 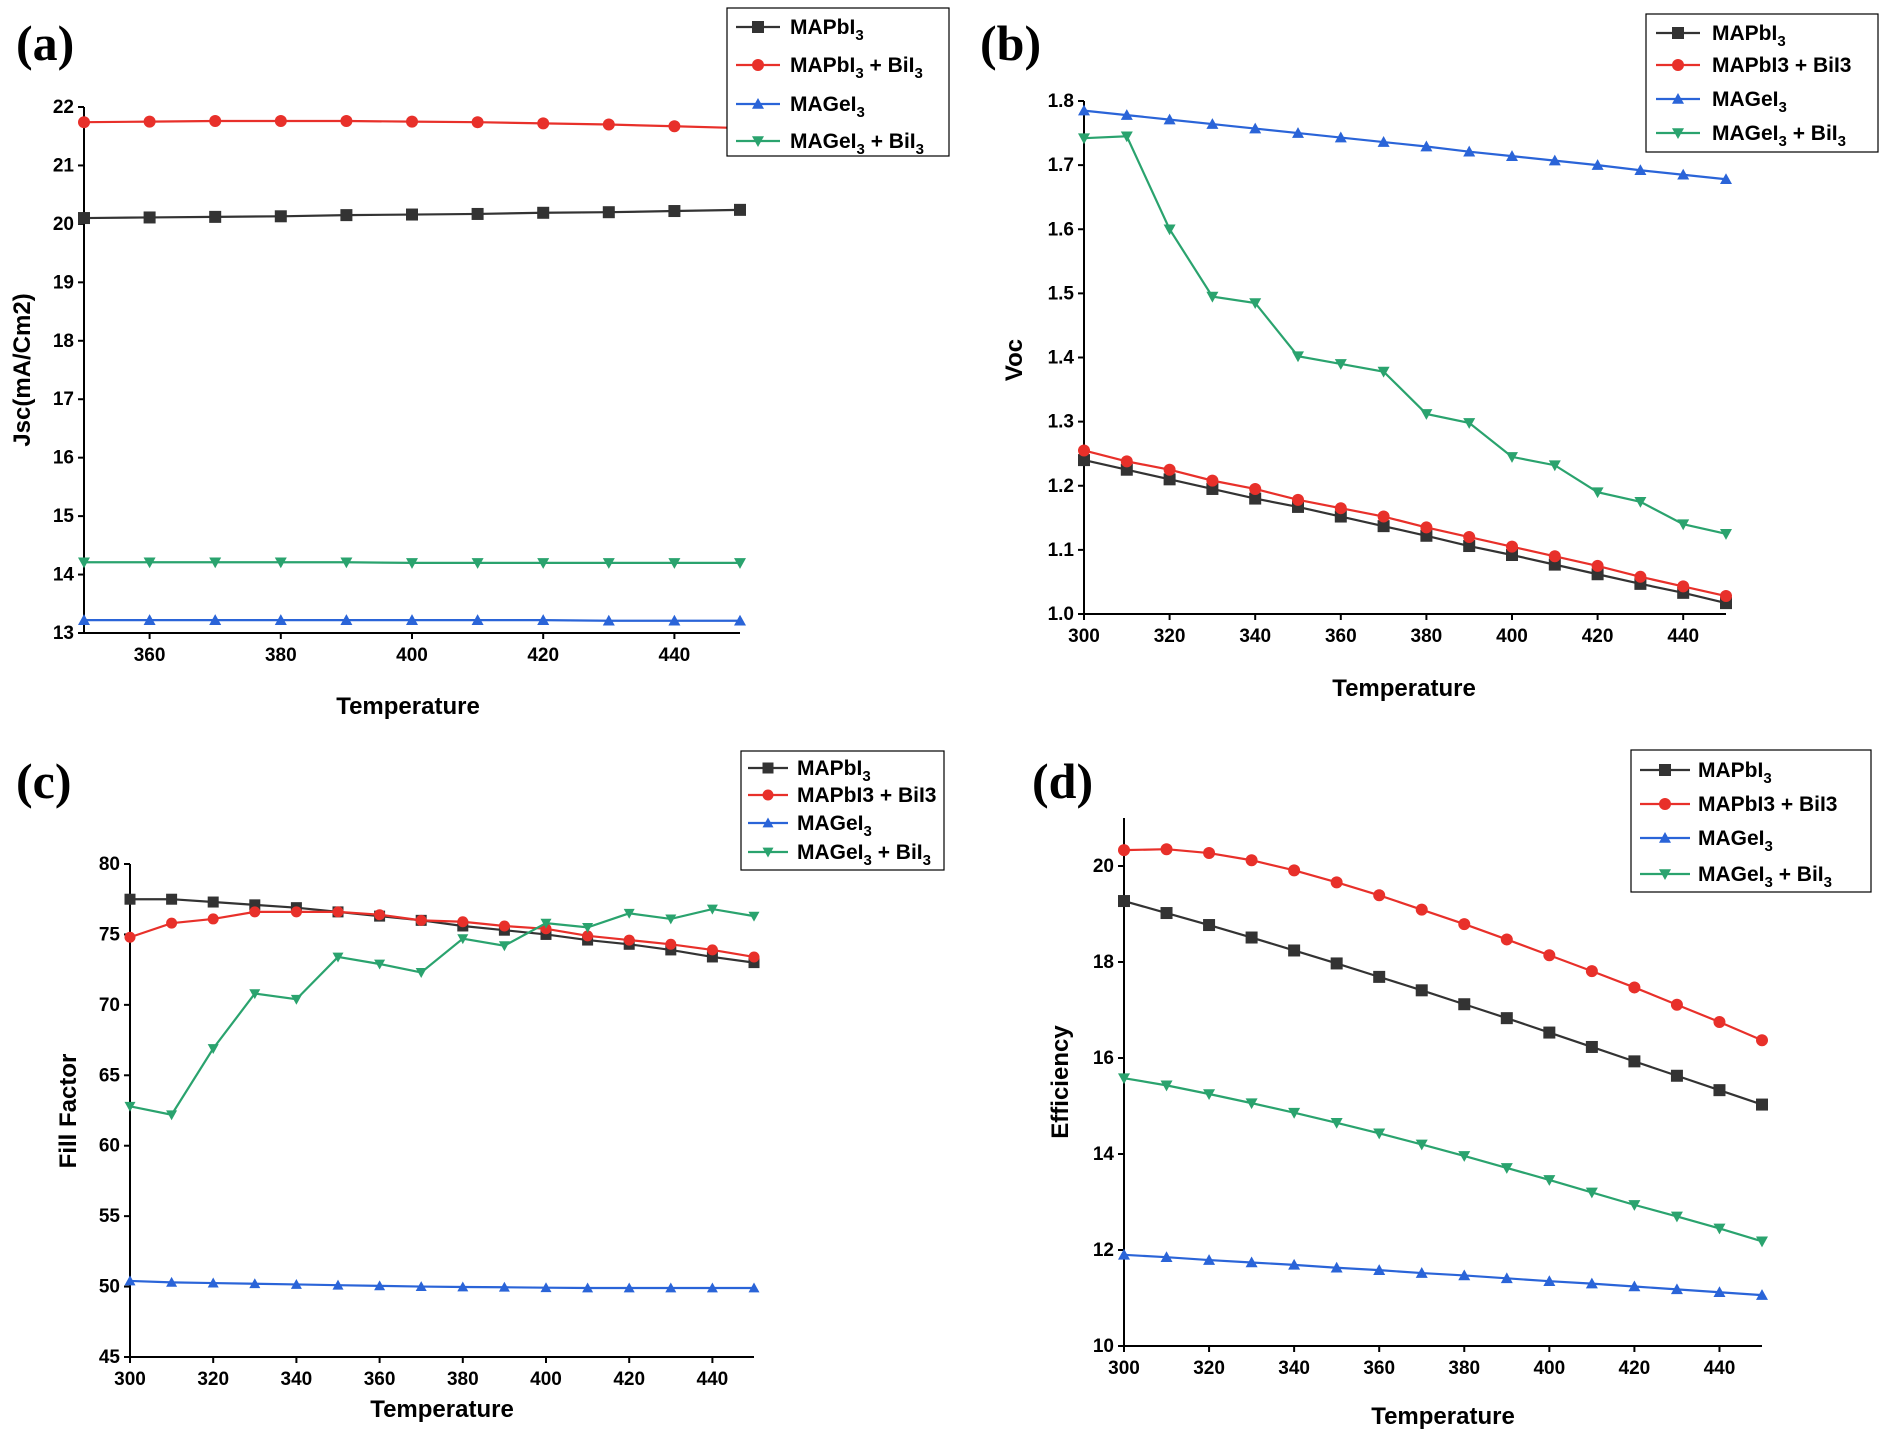 I want to click on y-tick-label: 1.8, so click(x=1061, y=101).